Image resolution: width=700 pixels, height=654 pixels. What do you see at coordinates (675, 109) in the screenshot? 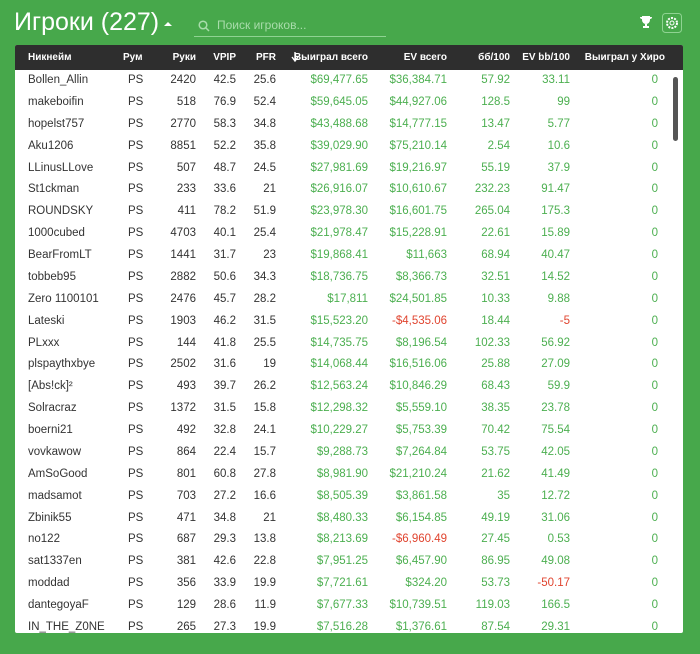
I see `scrollbar` at bounding box center [675, 109].